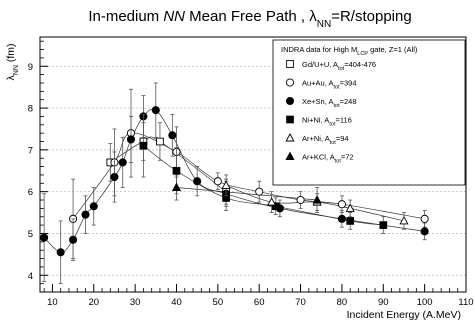 This screenshot has width=475, height=326. I want to click on legend-header-post: gate, Z=1 (All), so click(393, 49).